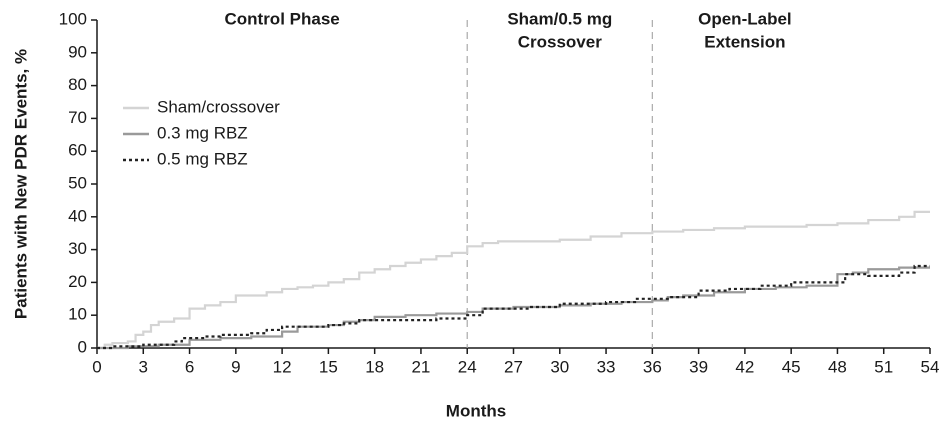  What do you see at coordinates (281, 18) in the screenshot?
I see `phase-label: Control Phase` at bounding box center [281, 18].